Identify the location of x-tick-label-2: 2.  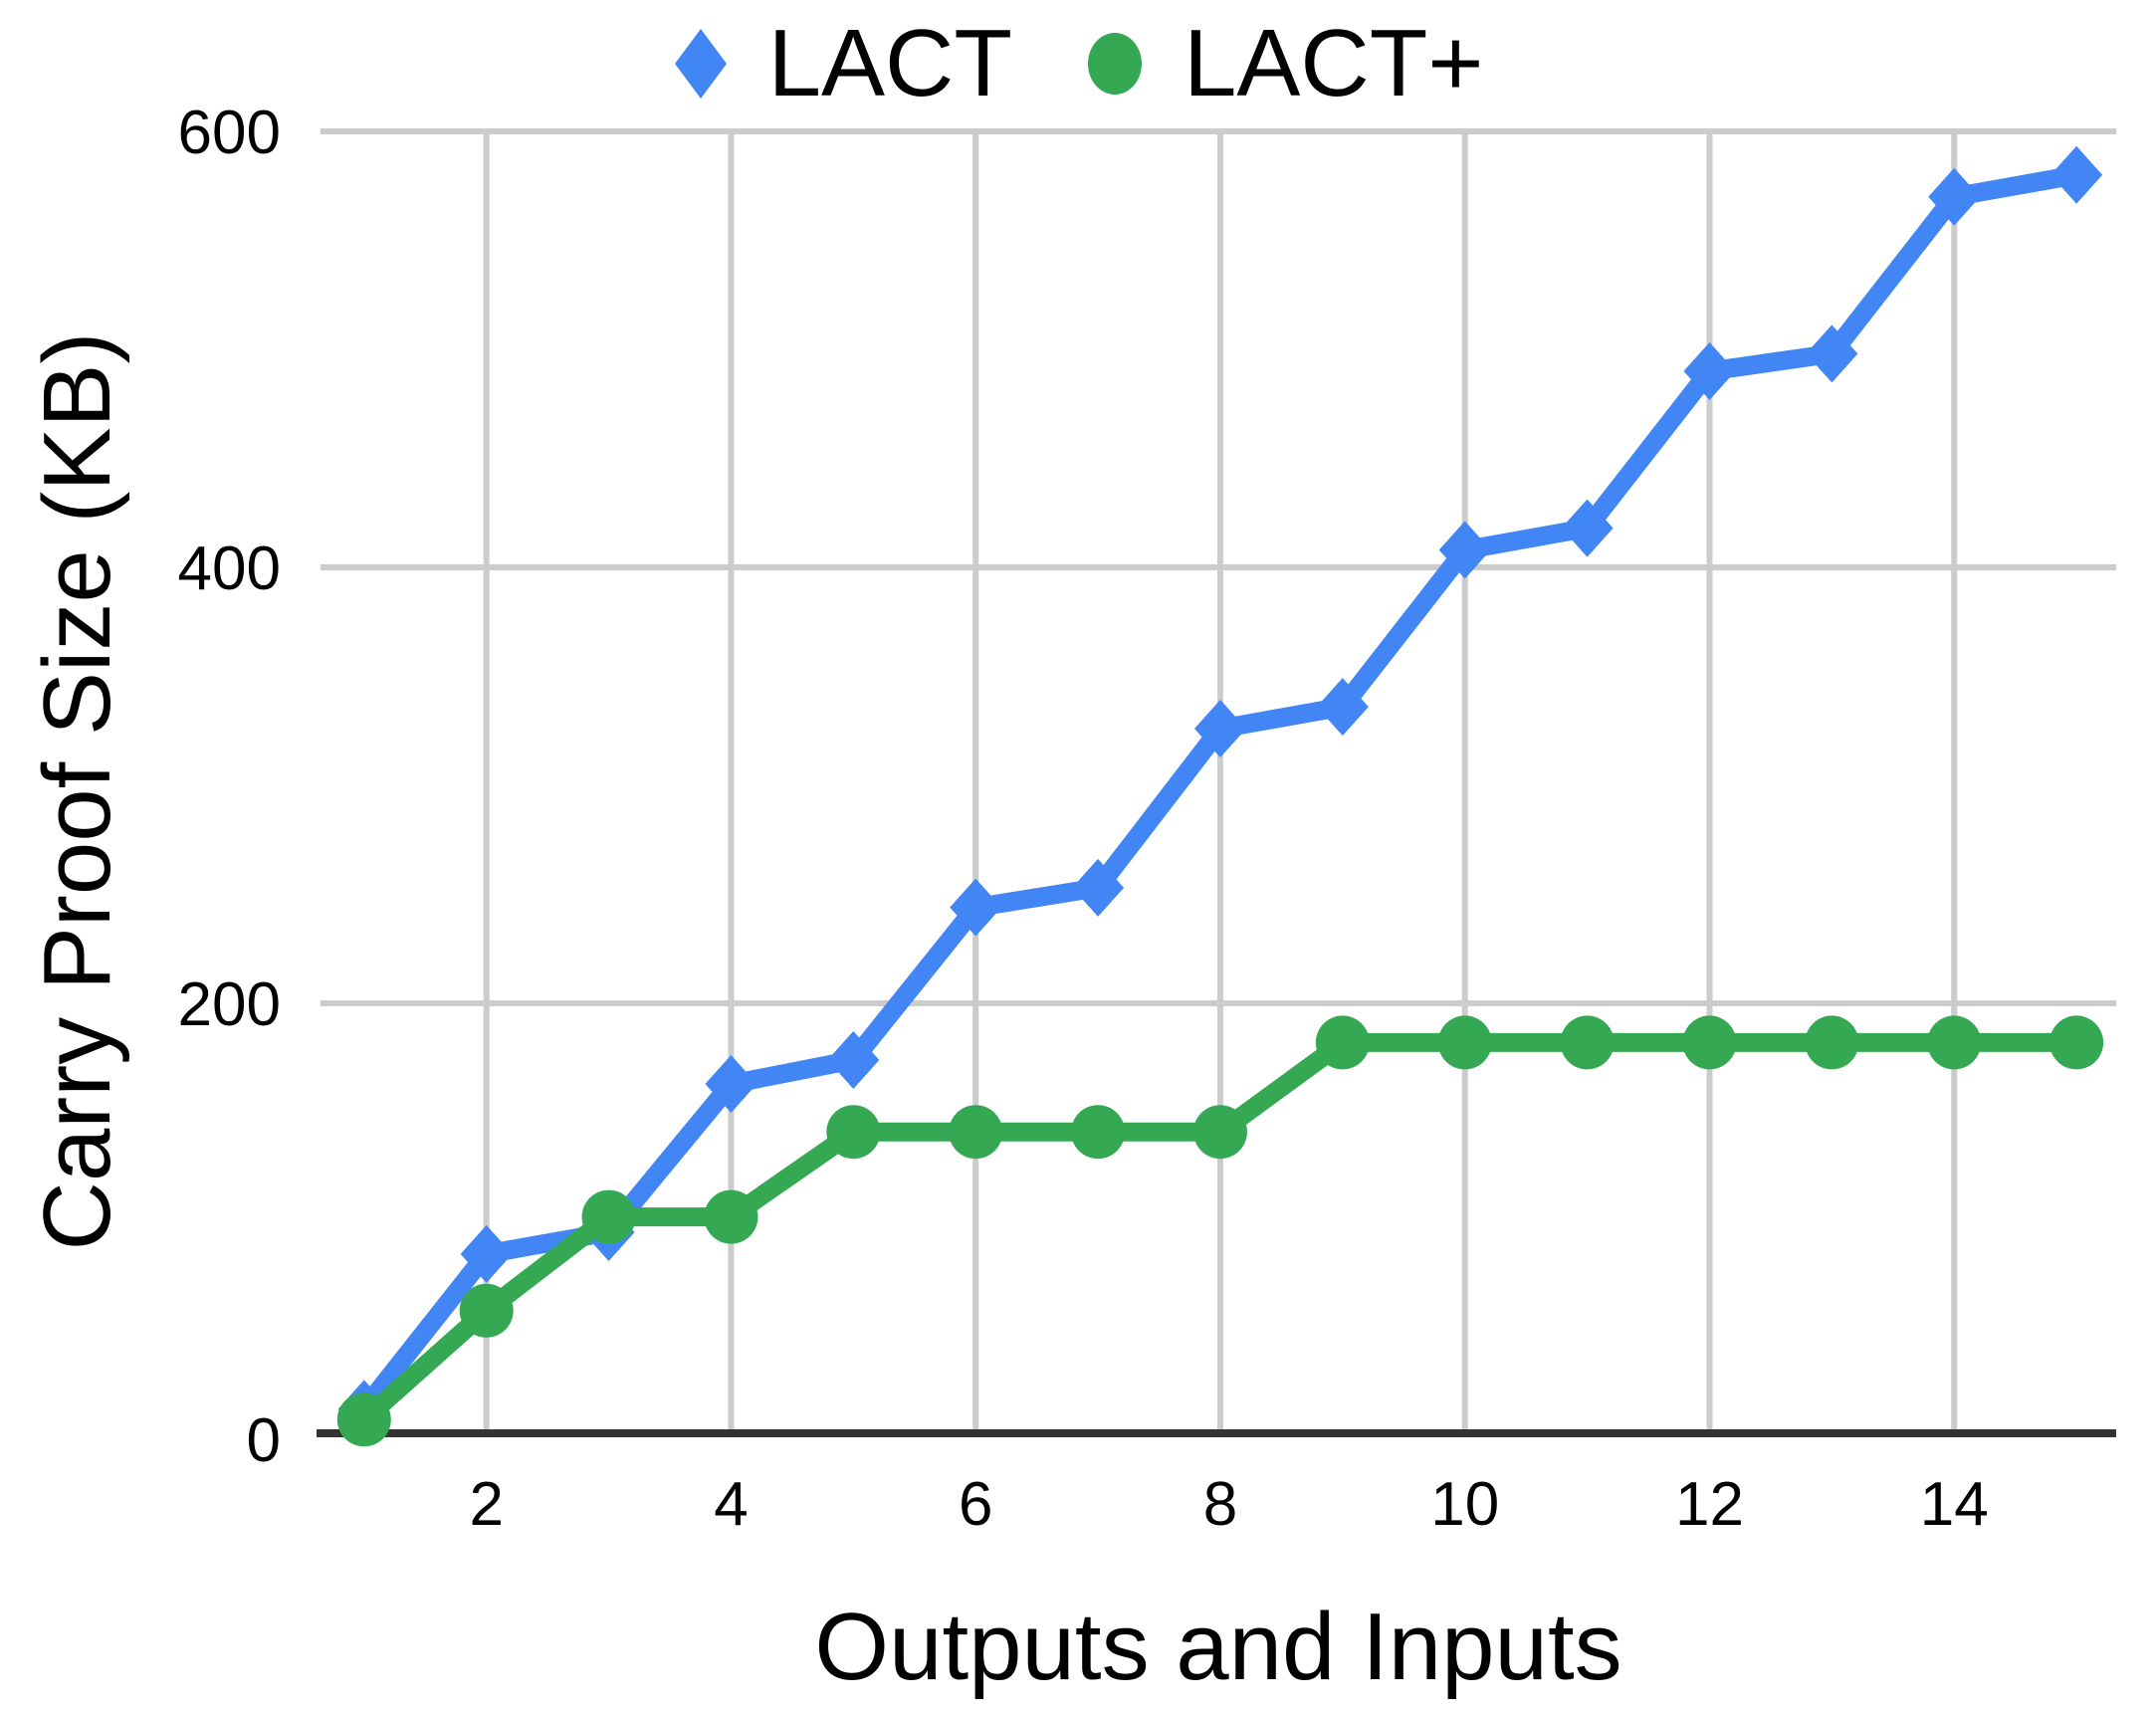
(486, 1504).